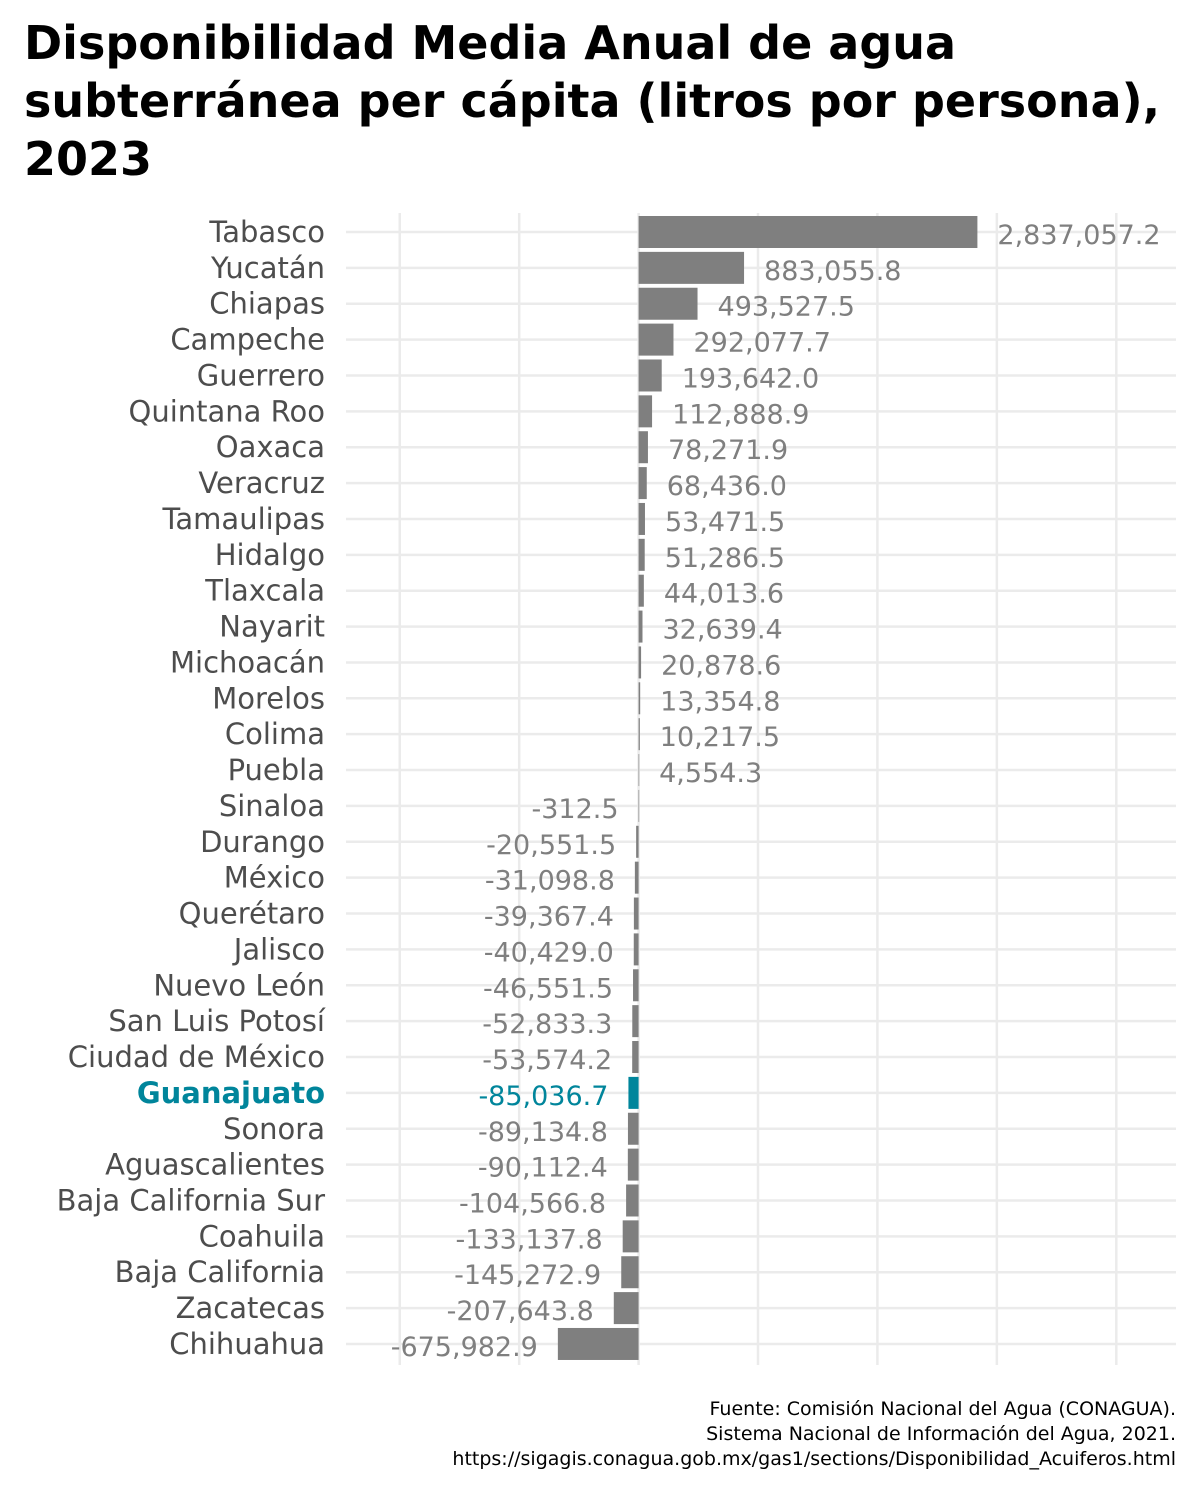  I want to click on value-label: -40,429.0, so click(549, 952).